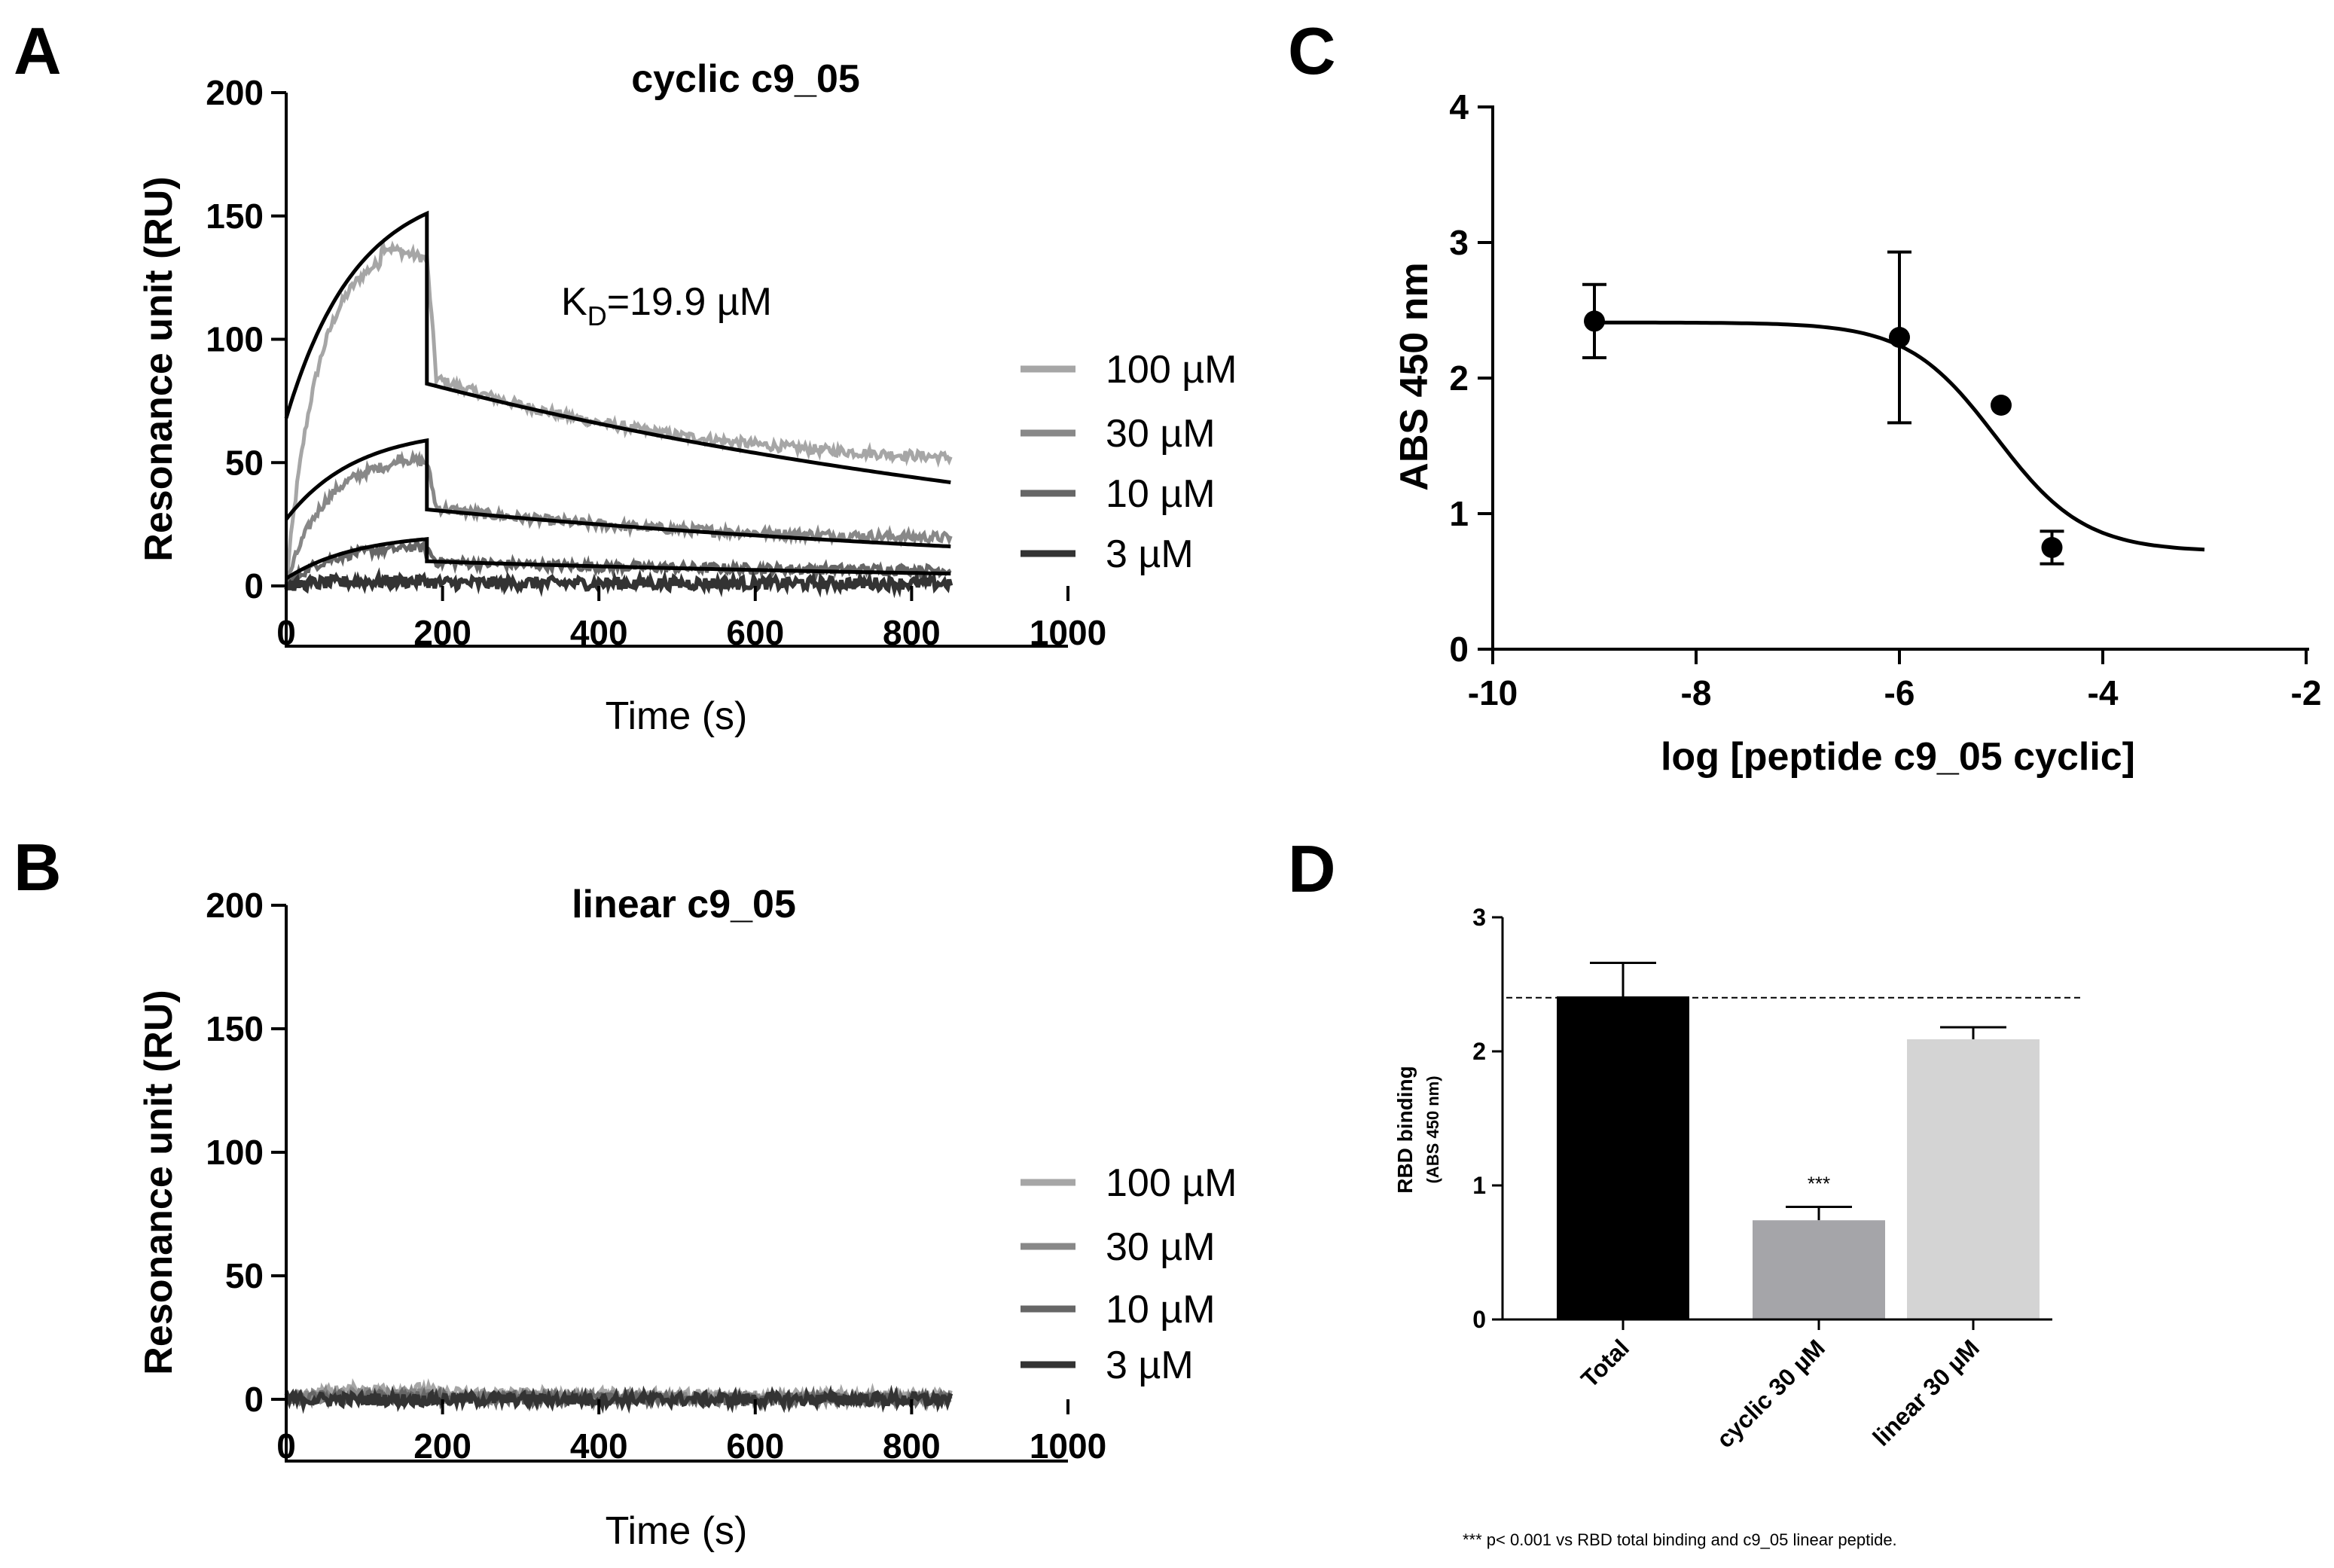  What do you see at coordinates (38, 51) in the screenshot?
I see `panel-letter-a: A` at bounding box center [38, 51].